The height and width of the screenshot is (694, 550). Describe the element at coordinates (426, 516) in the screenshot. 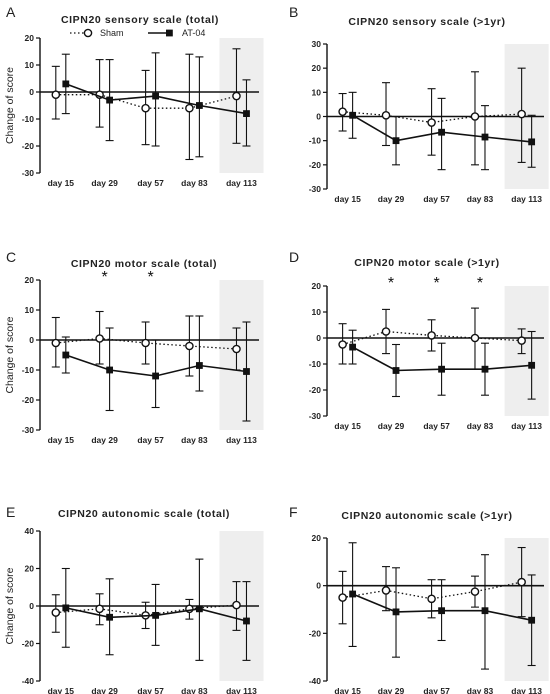

I see `chart-title: CIPN20 autonomic scale (>1yr)` at that location.